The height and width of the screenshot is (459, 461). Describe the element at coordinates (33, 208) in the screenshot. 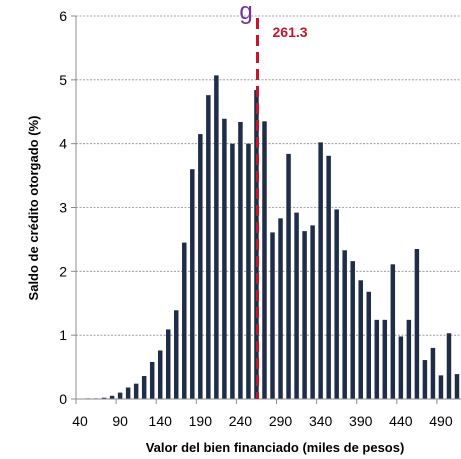

I see `y-axis-title: Saldo de crédito otorgado (%)` at that location.